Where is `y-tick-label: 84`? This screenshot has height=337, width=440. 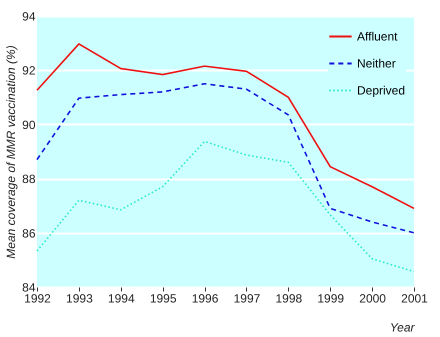 y-tick-label: 84 is located at coordinates (29, 287).